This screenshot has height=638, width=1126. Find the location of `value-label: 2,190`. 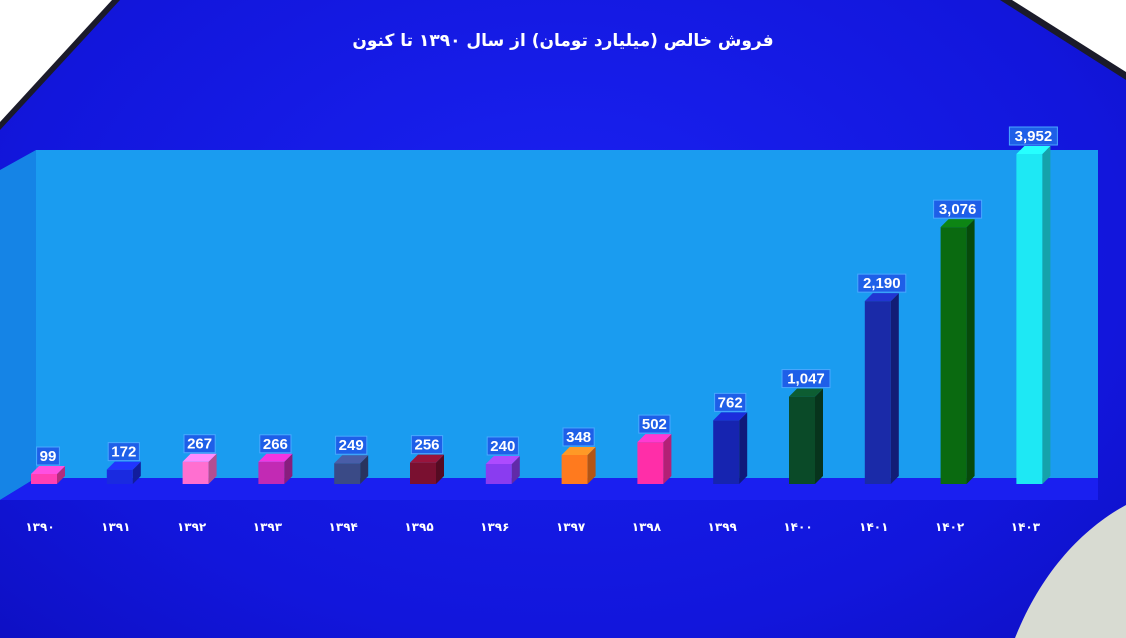

value-label: 2,190 is located at coordinates (882, 283).